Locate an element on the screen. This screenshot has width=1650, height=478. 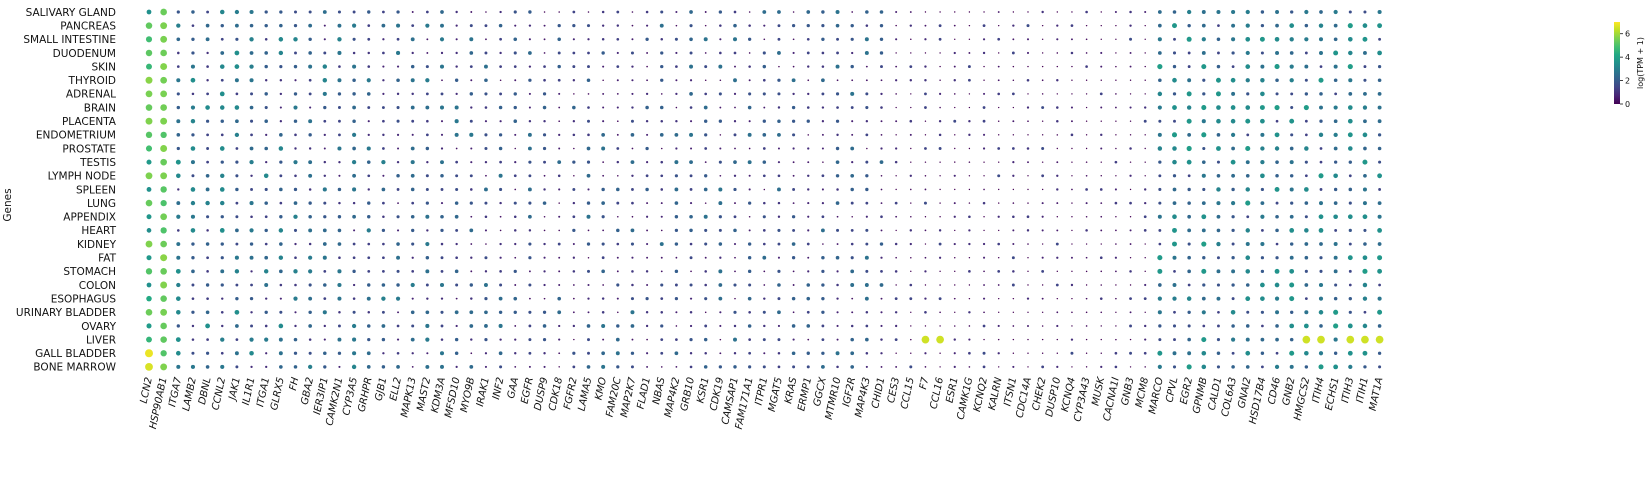
y-axis-label: Genes is located at coordinates (8, 204).